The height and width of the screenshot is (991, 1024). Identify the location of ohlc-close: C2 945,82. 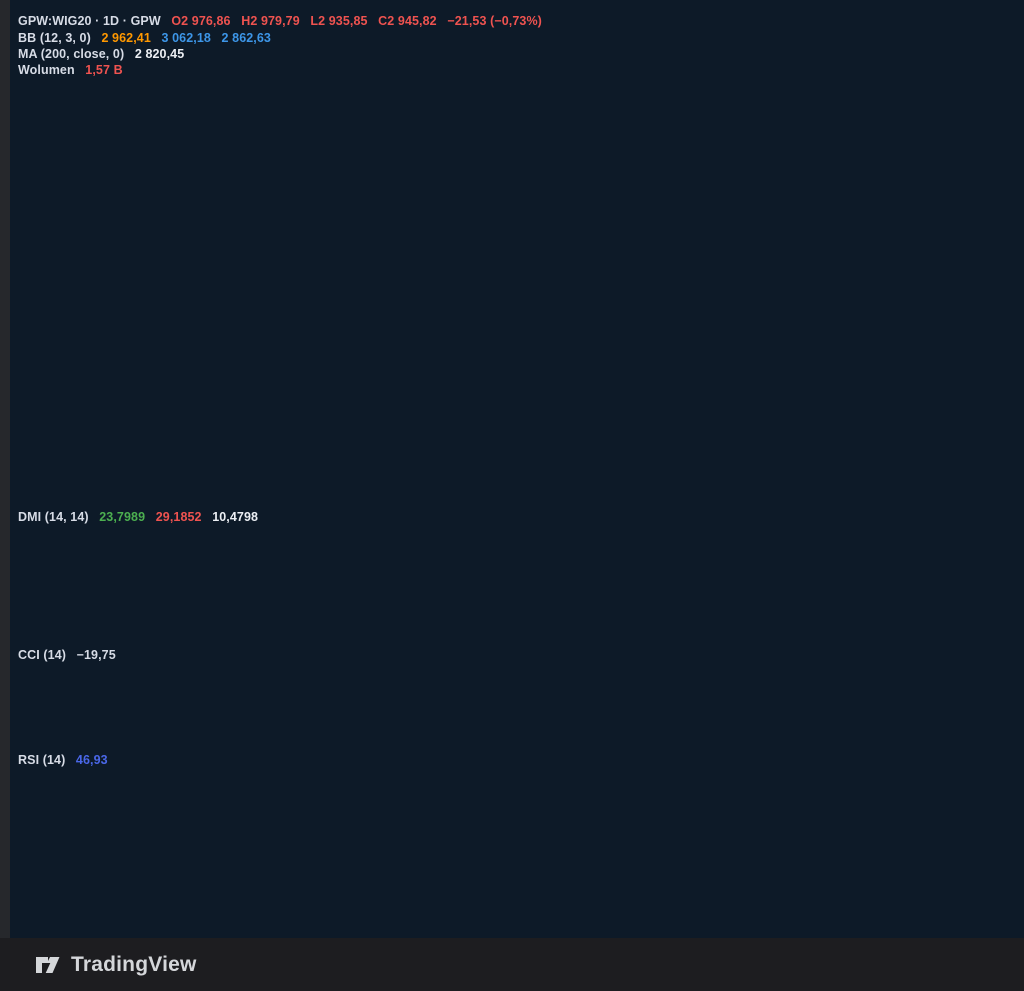
(407, 21).